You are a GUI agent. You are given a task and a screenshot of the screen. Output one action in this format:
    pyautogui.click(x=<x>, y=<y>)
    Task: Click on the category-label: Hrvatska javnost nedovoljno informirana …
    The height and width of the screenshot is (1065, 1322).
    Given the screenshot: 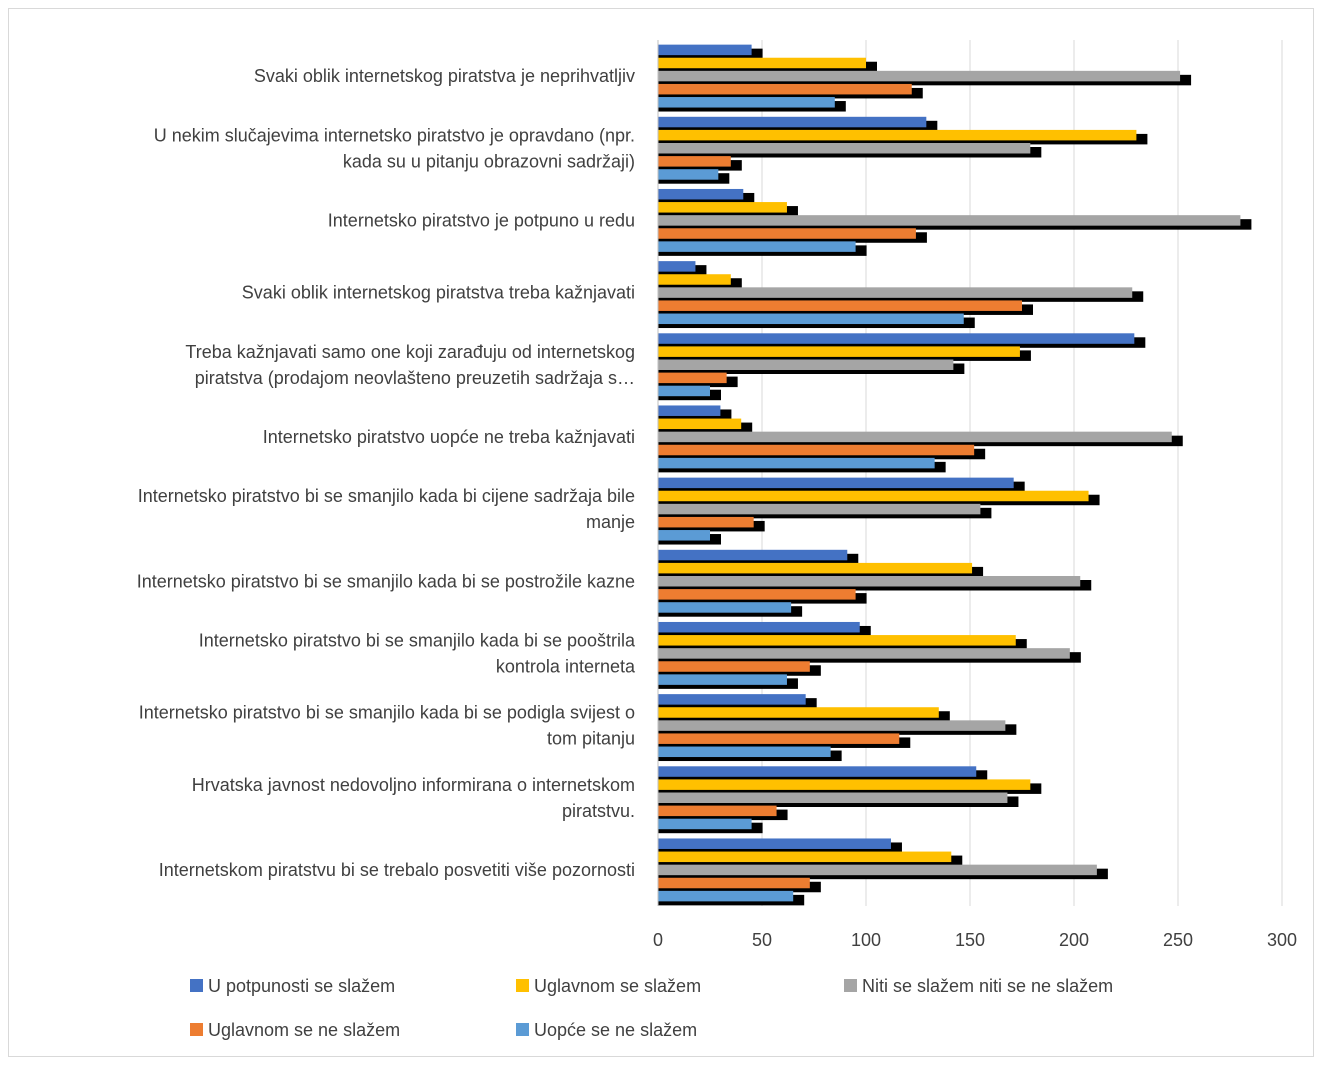 What is the action you would take?
    pyautogui.click(x=413, y=798)
    